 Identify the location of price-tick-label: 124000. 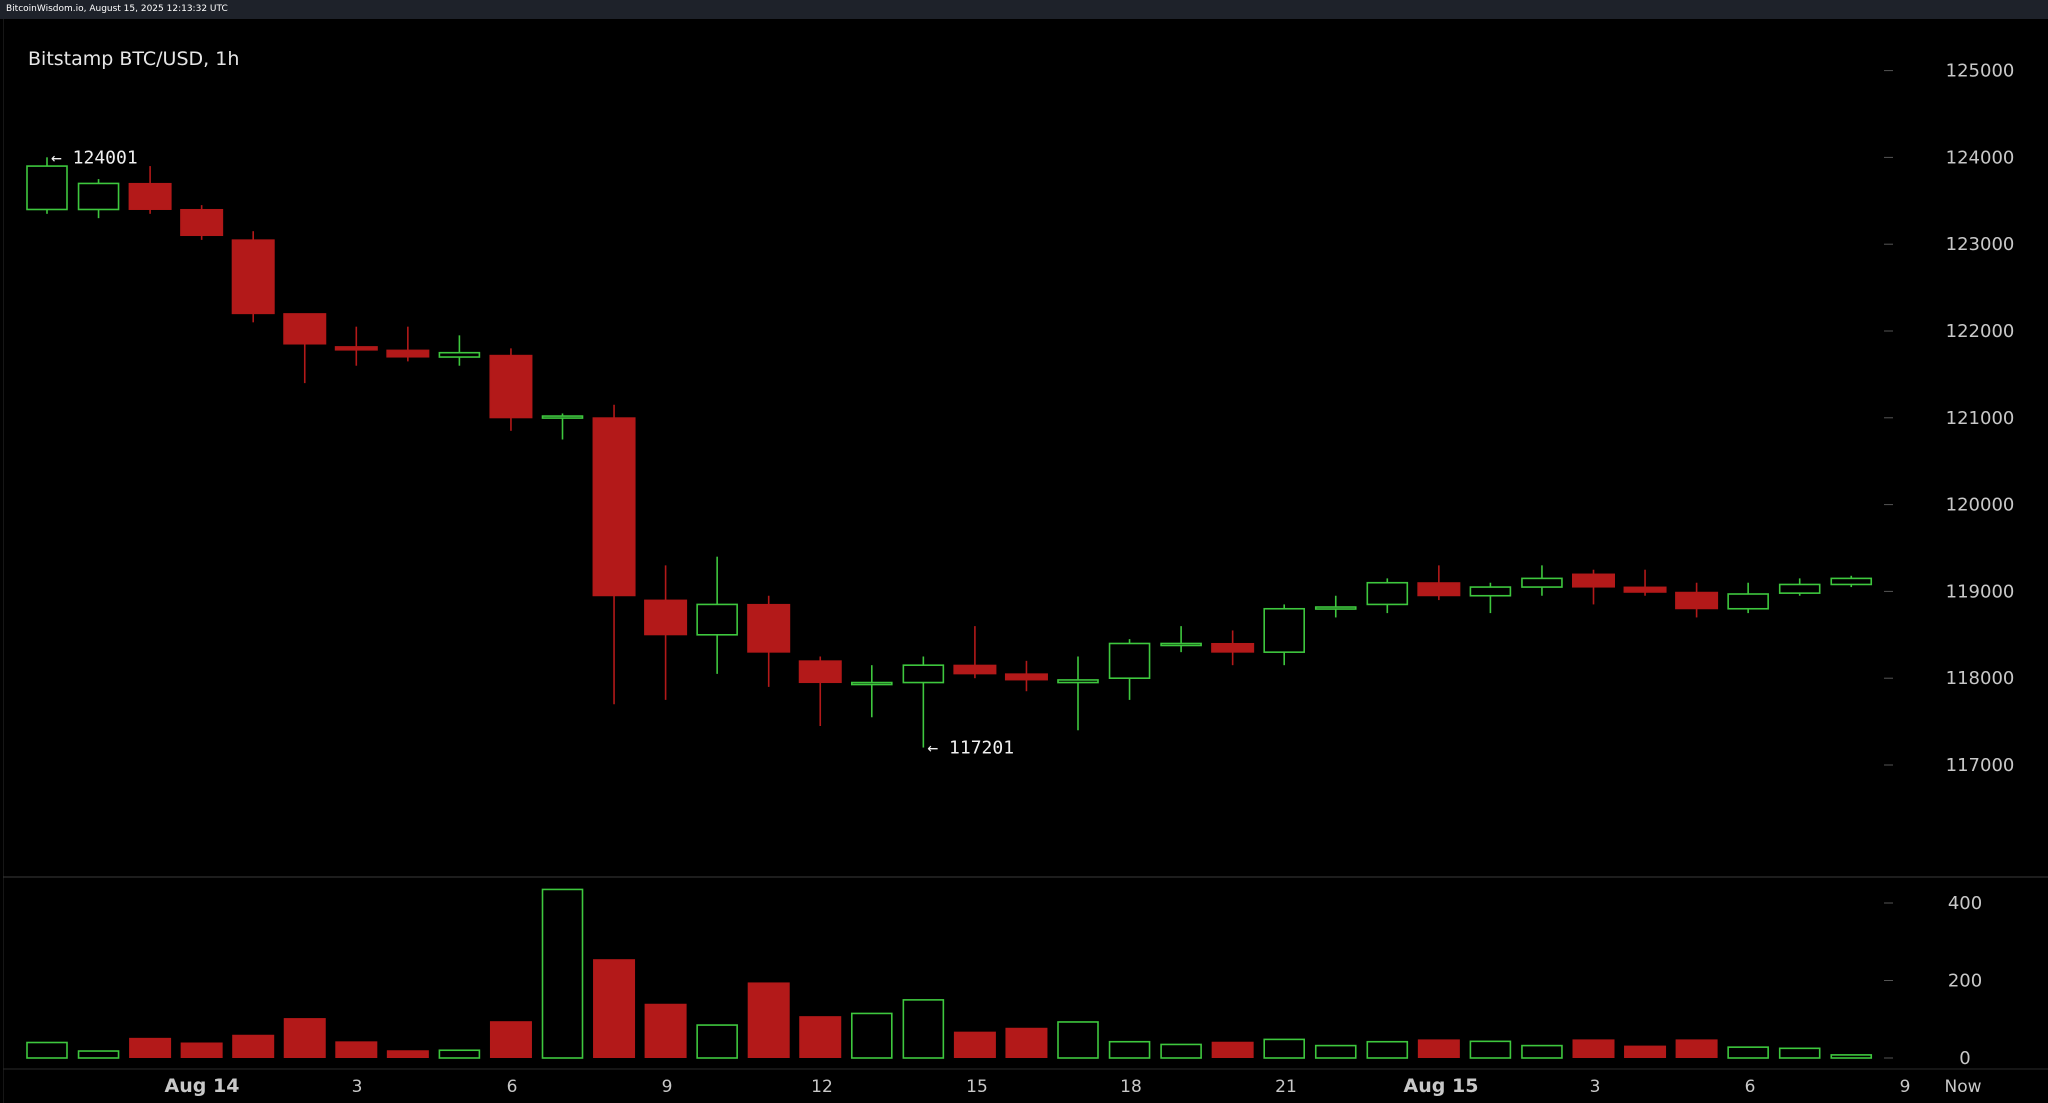
(1980, 157).